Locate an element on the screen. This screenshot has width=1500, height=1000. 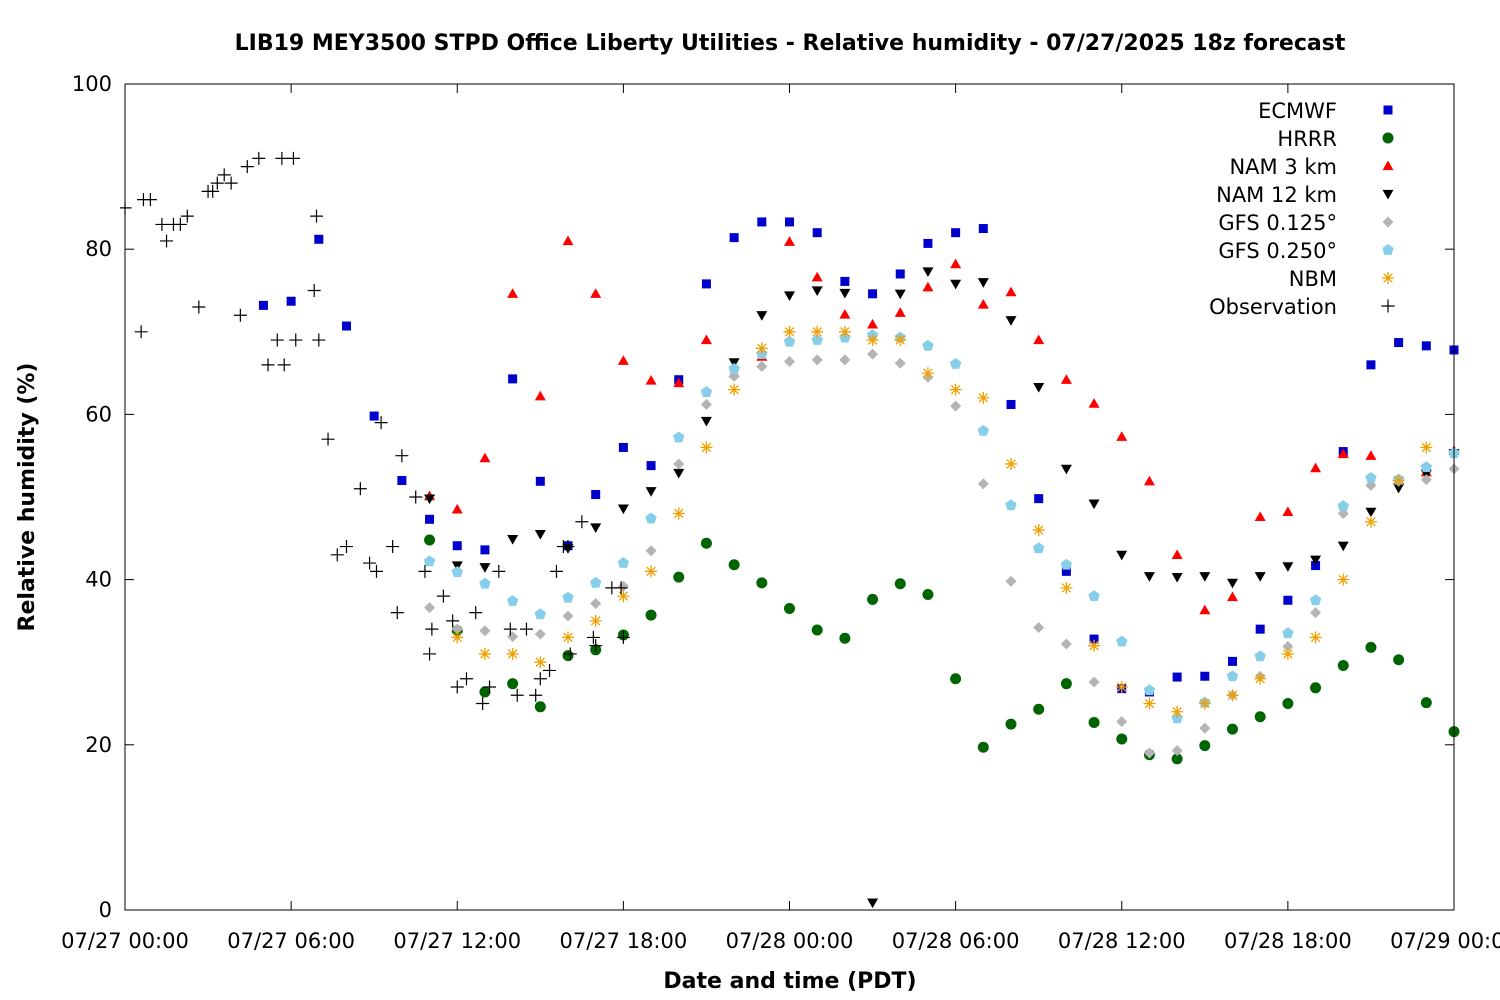
y-tick-label: 0 is located at coordinates (105, 910).